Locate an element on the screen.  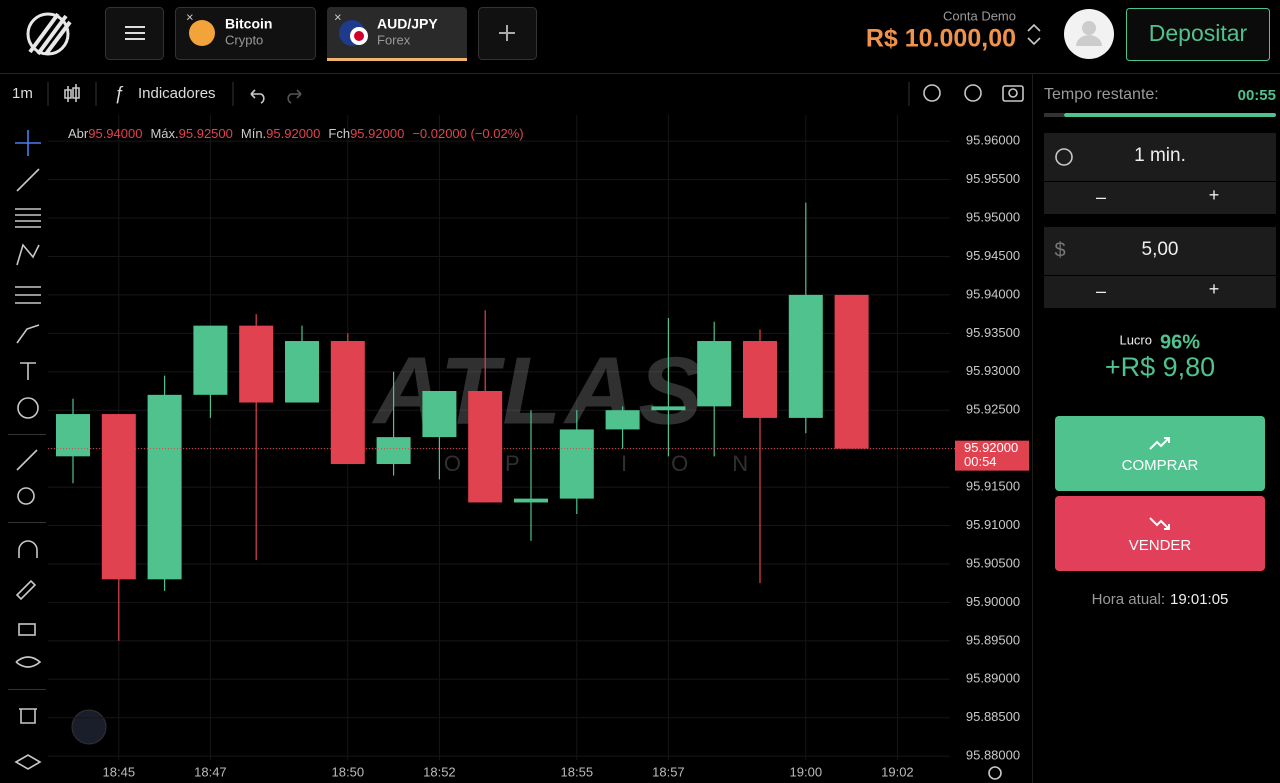
profit-percent: 96% is located at coordinates (1180, 342).